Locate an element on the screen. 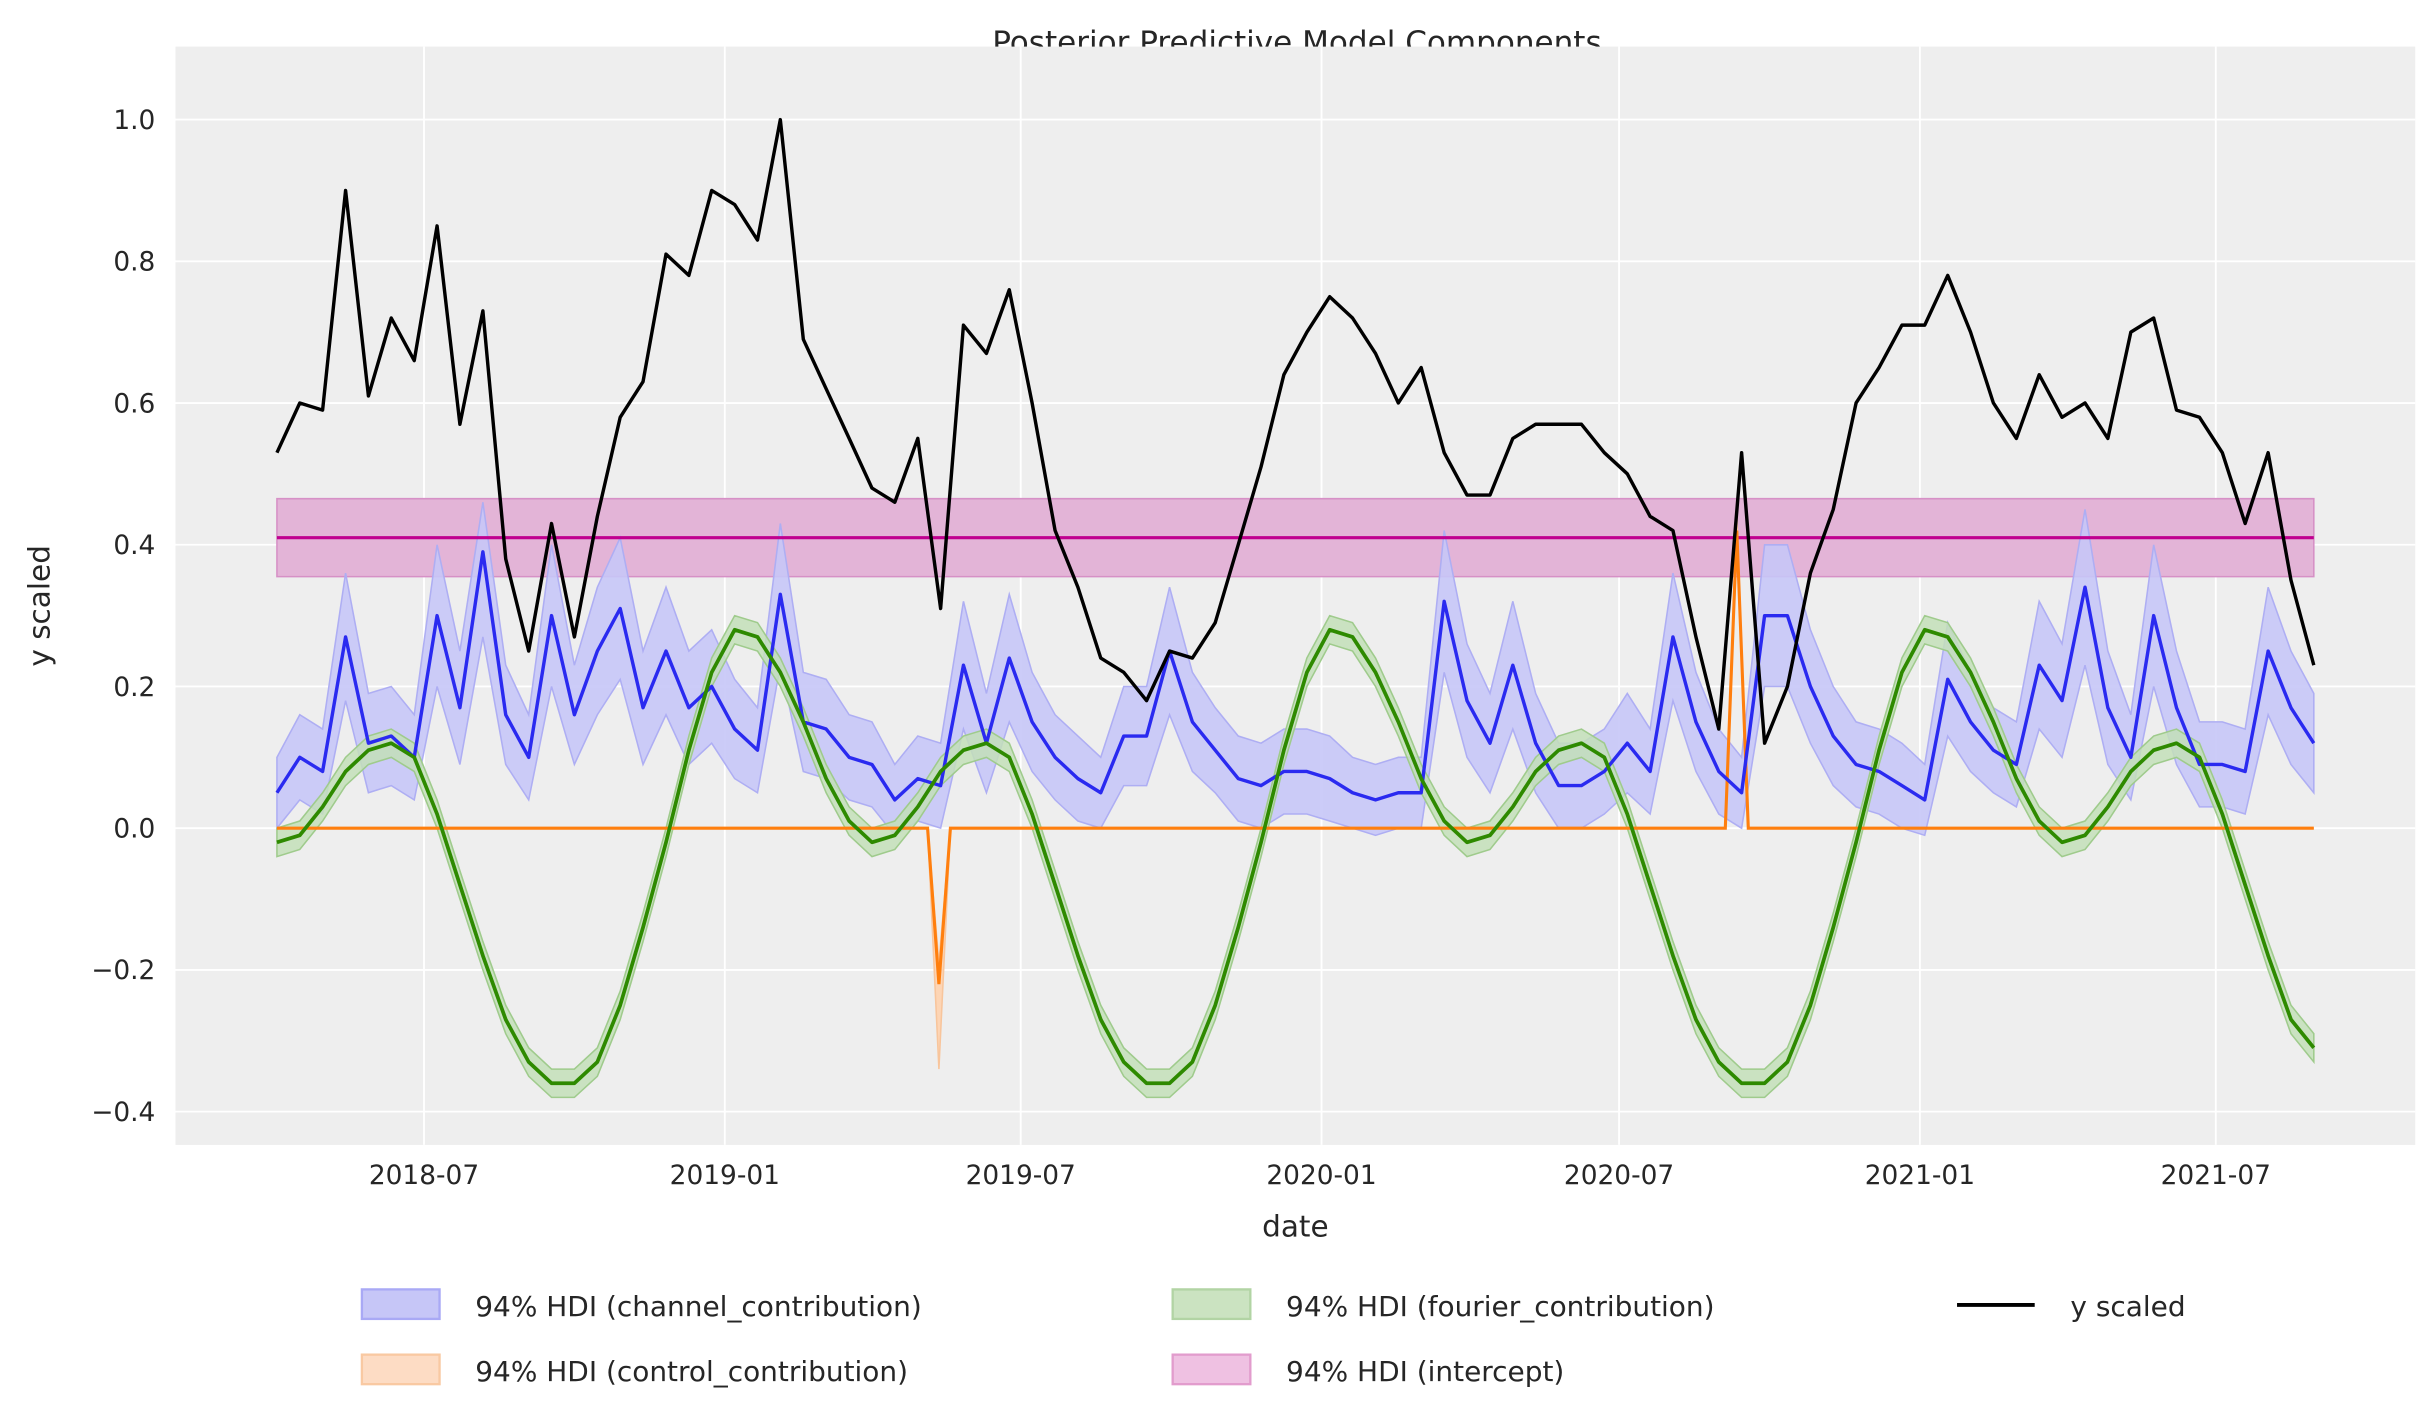 This screenshot has height=1423, width=2423. legend-item: y scaled is located at coordinates (2071, 1306).